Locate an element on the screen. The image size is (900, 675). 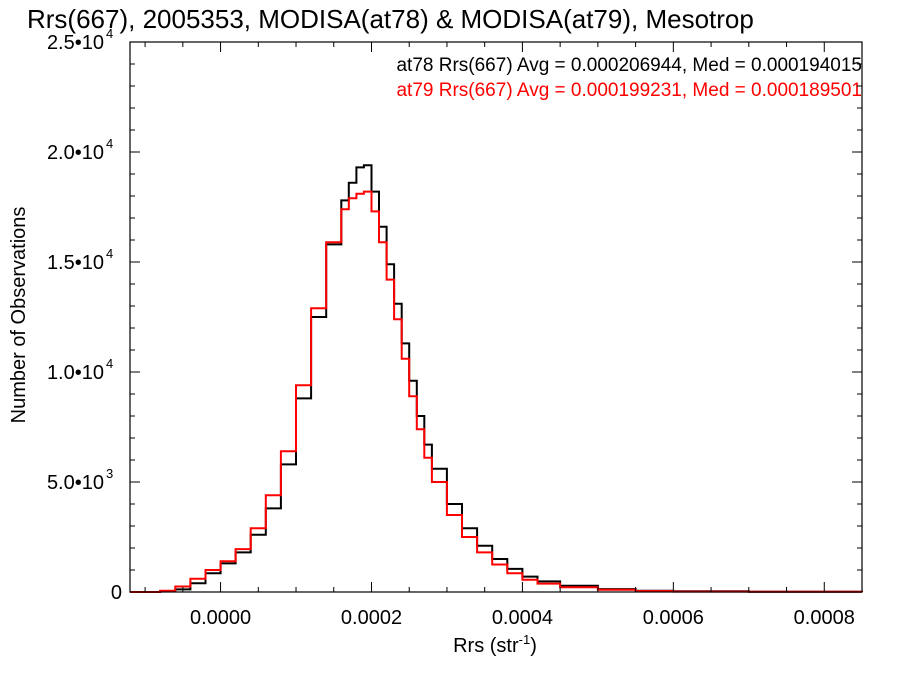
y-tick-label: 1.5•10 is located at coordinates (75, 263).